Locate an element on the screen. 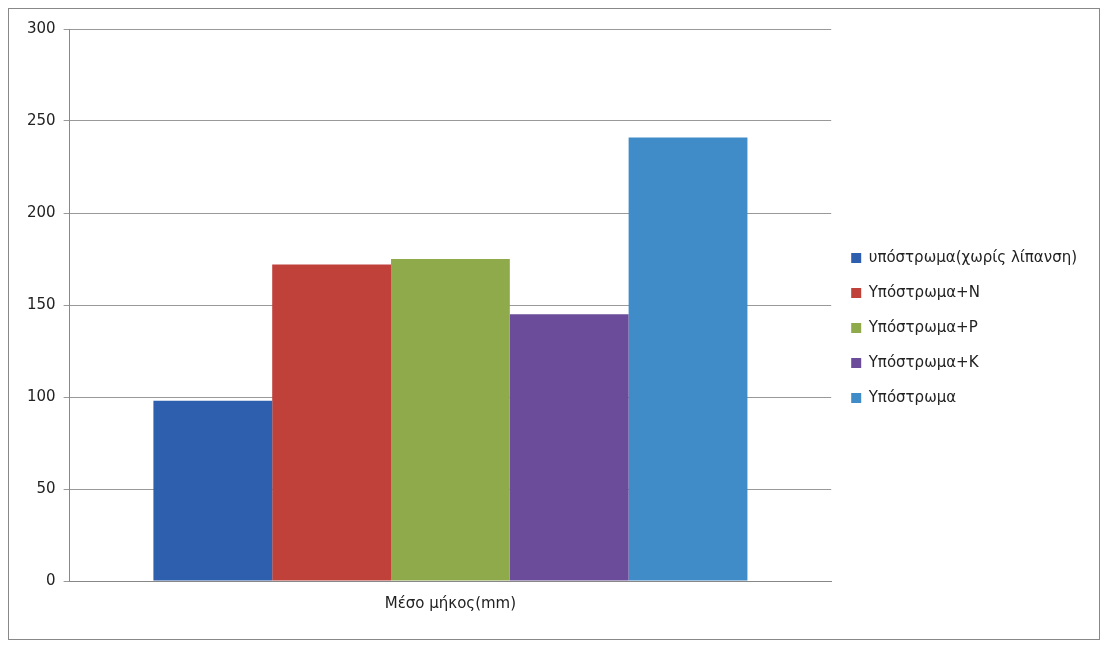 Image resolution: width=1108 pixels, height=649 pixels. legend-label: Υπόστρωμα is located at coordinates (912, 396).